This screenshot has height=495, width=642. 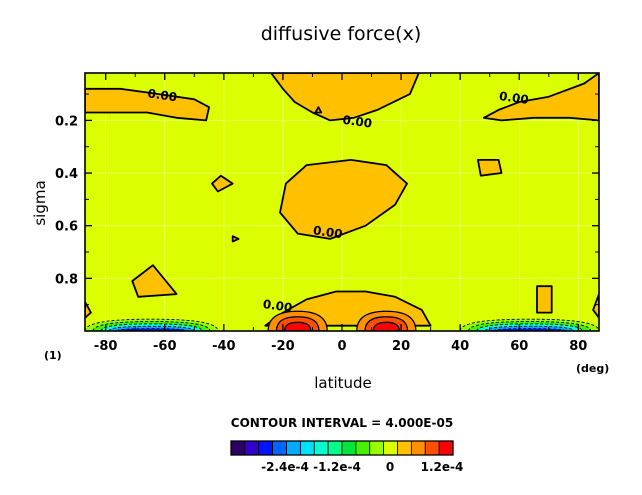 What do you see at coordinates (165, 346) in the screenshot?
I see `x-tick-label: -60` at bounding box center [165, 346].